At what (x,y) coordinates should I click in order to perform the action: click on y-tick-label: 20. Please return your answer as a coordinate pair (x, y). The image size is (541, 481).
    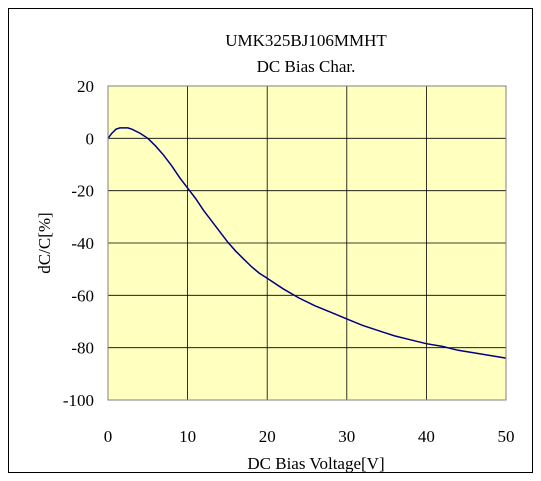
    Looking at the image, I should click on (85, 86).